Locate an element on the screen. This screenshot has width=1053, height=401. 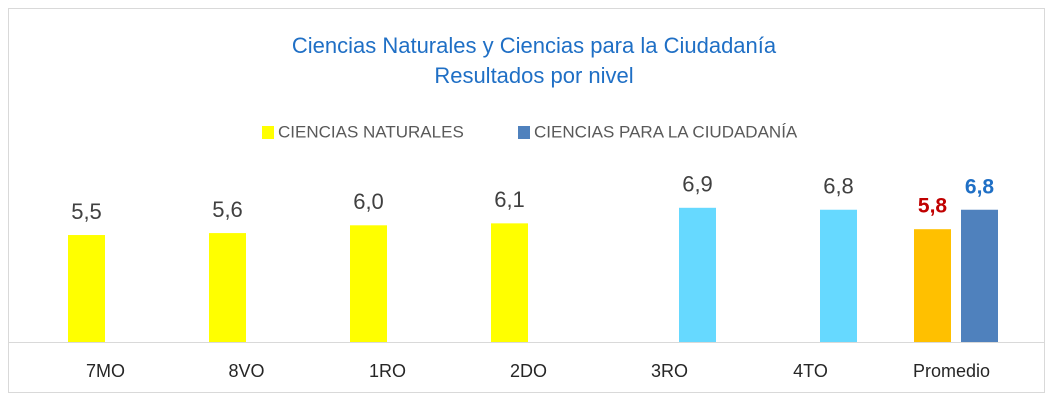
x-tick-label: 4TO is located at coordinates (810, 371).